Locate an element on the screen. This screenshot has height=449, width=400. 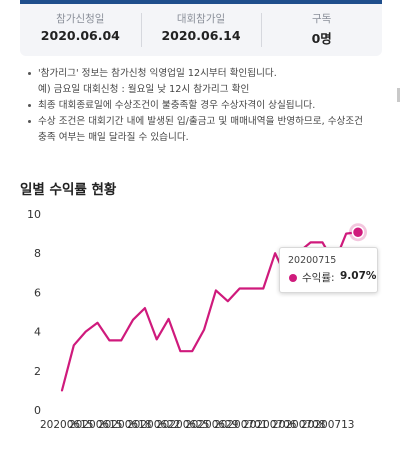
notice-line: 최종 대회종료일에 수상조건이 불충족할 경우 수상자격이 상실됩니다. is located at coordinates (177, 105).